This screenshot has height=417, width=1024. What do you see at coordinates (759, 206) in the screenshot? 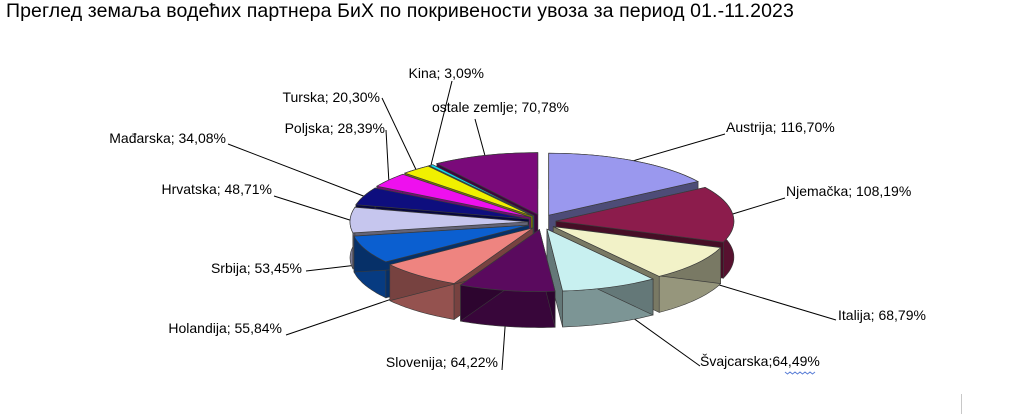
I see `leader-line-njemacka` at bounding box center [759, 206].